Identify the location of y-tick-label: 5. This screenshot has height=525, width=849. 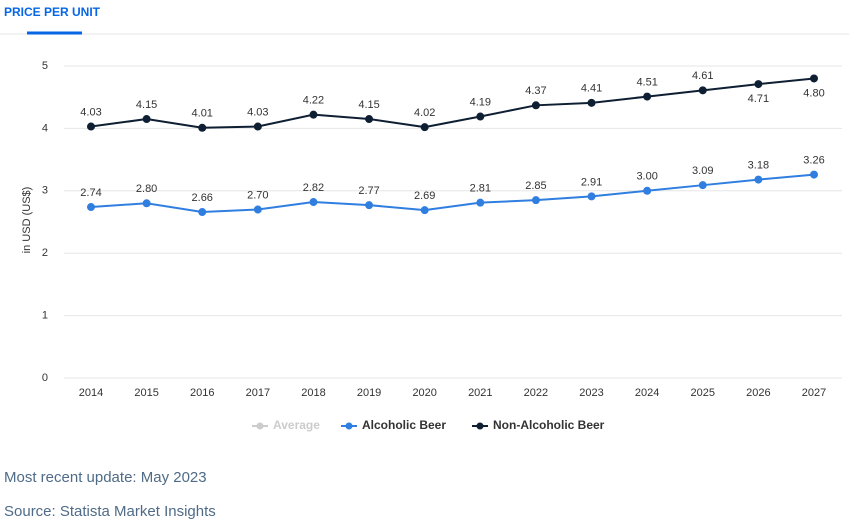
(45, 66).